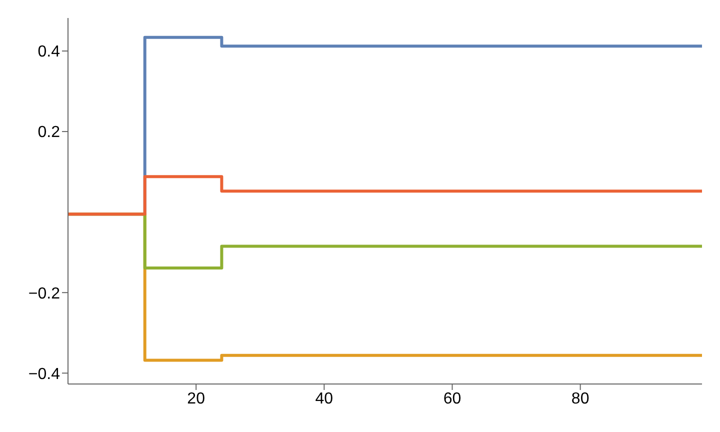 This screenshot has width=720, height=432. What do you see at coordinates (324, 399) in the screenshot?
I see `x-tick-label: 40` at bounding box center [324, 399].